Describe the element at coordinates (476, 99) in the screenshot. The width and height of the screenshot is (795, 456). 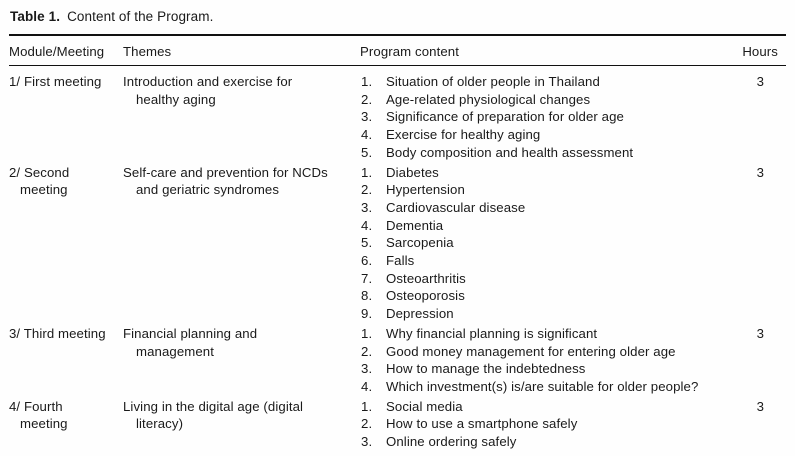
I see `content-item: Age-related physiological changes` at that location.